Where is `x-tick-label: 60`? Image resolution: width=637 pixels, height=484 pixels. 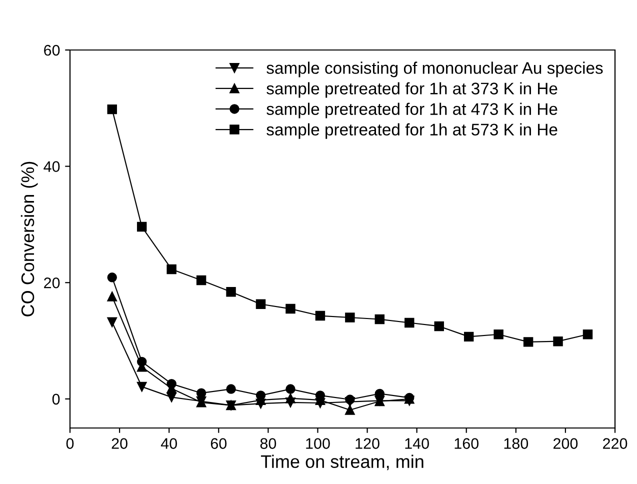 x-tick-label: 60 is located at coordinates (218, 443).